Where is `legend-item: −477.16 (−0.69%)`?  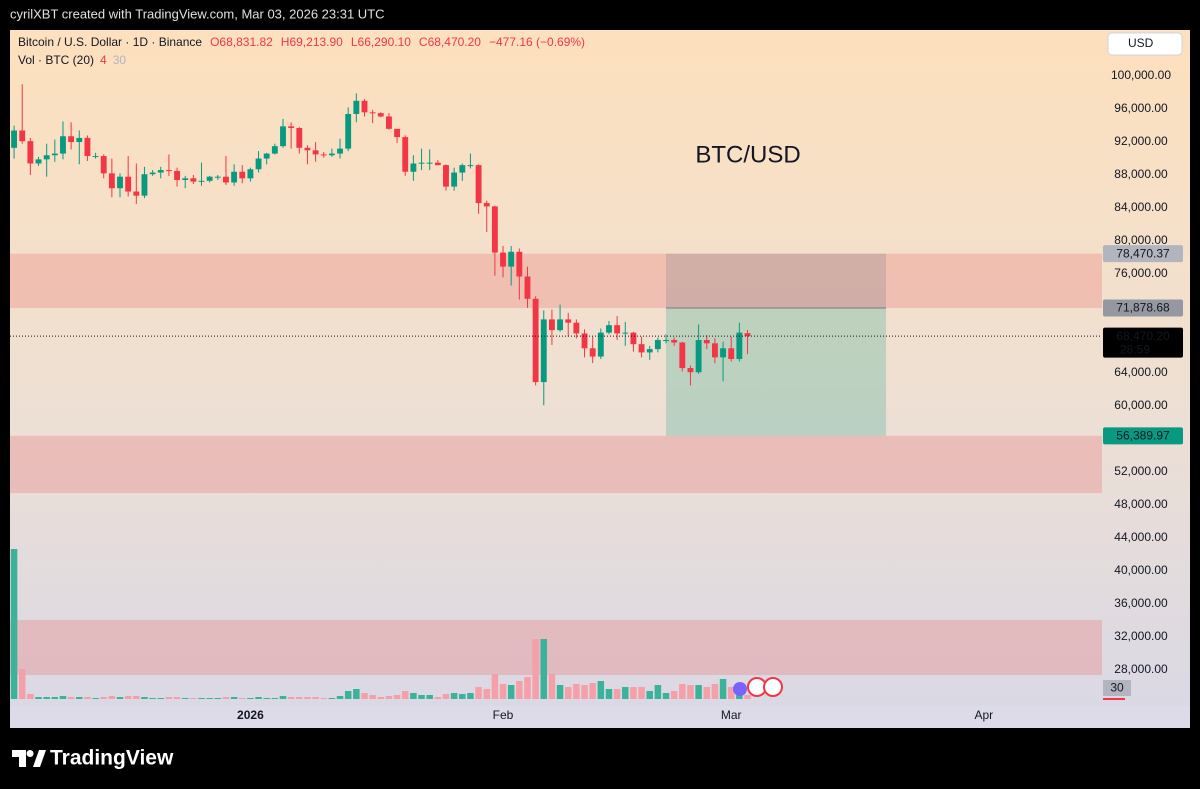
legend-item: −477.16 (−0.69%) is located at coordinates (537, 42).